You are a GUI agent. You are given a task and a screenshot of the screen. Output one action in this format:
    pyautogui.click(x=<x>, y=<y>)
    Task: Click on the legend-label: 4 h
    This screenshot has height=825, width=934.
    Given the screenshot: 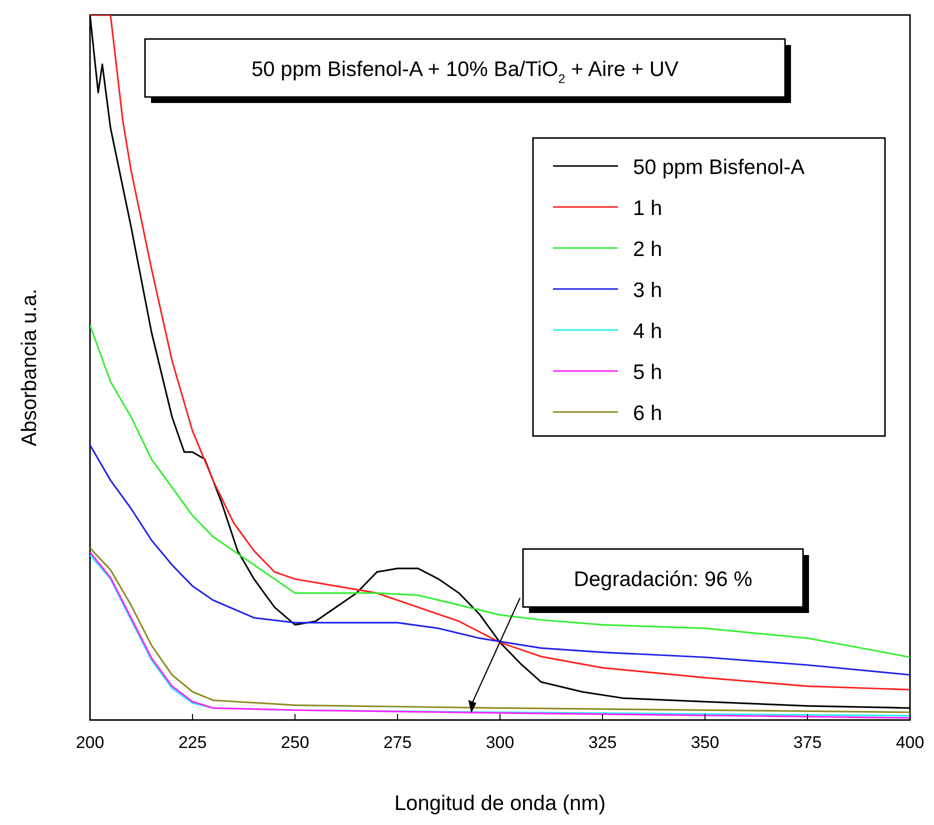 What is the action you would take?
    pyautogui.click(x=647, y=331)
    